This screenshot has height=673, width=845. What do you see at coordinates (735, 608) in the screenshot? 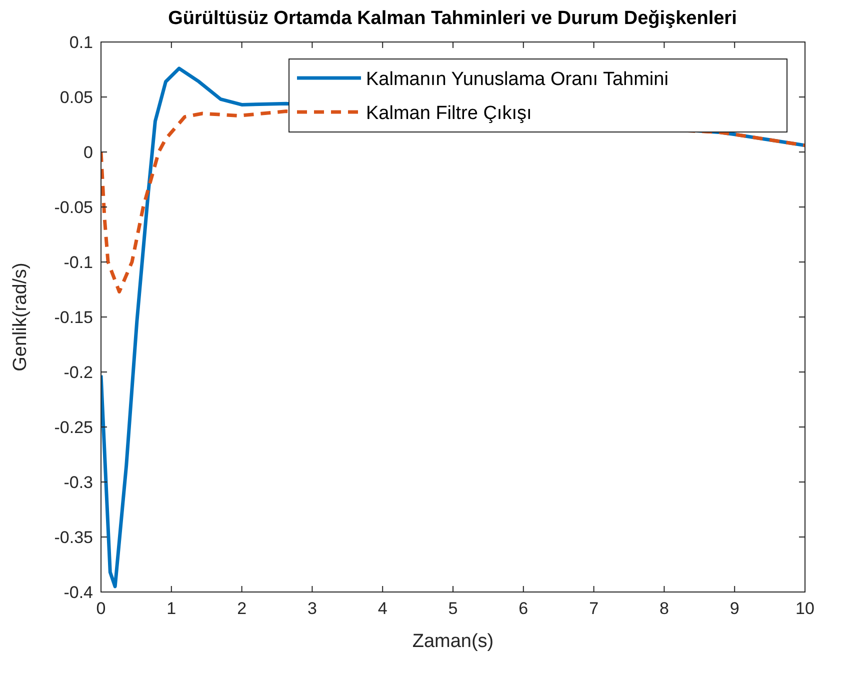
I see `x-tick-label: 9` at bounding box center [735, 608].